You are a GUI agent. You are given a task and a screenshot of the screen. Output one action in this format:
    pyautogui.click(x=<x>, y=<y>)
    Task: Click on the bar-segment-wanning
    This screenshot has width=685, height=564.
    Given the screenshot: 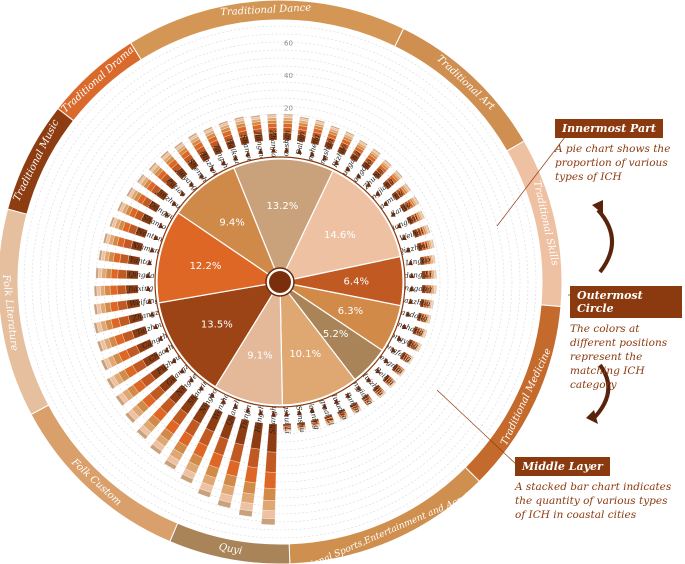 What is the action you would take?
    pyautogui.click(x=316, y=427)
    